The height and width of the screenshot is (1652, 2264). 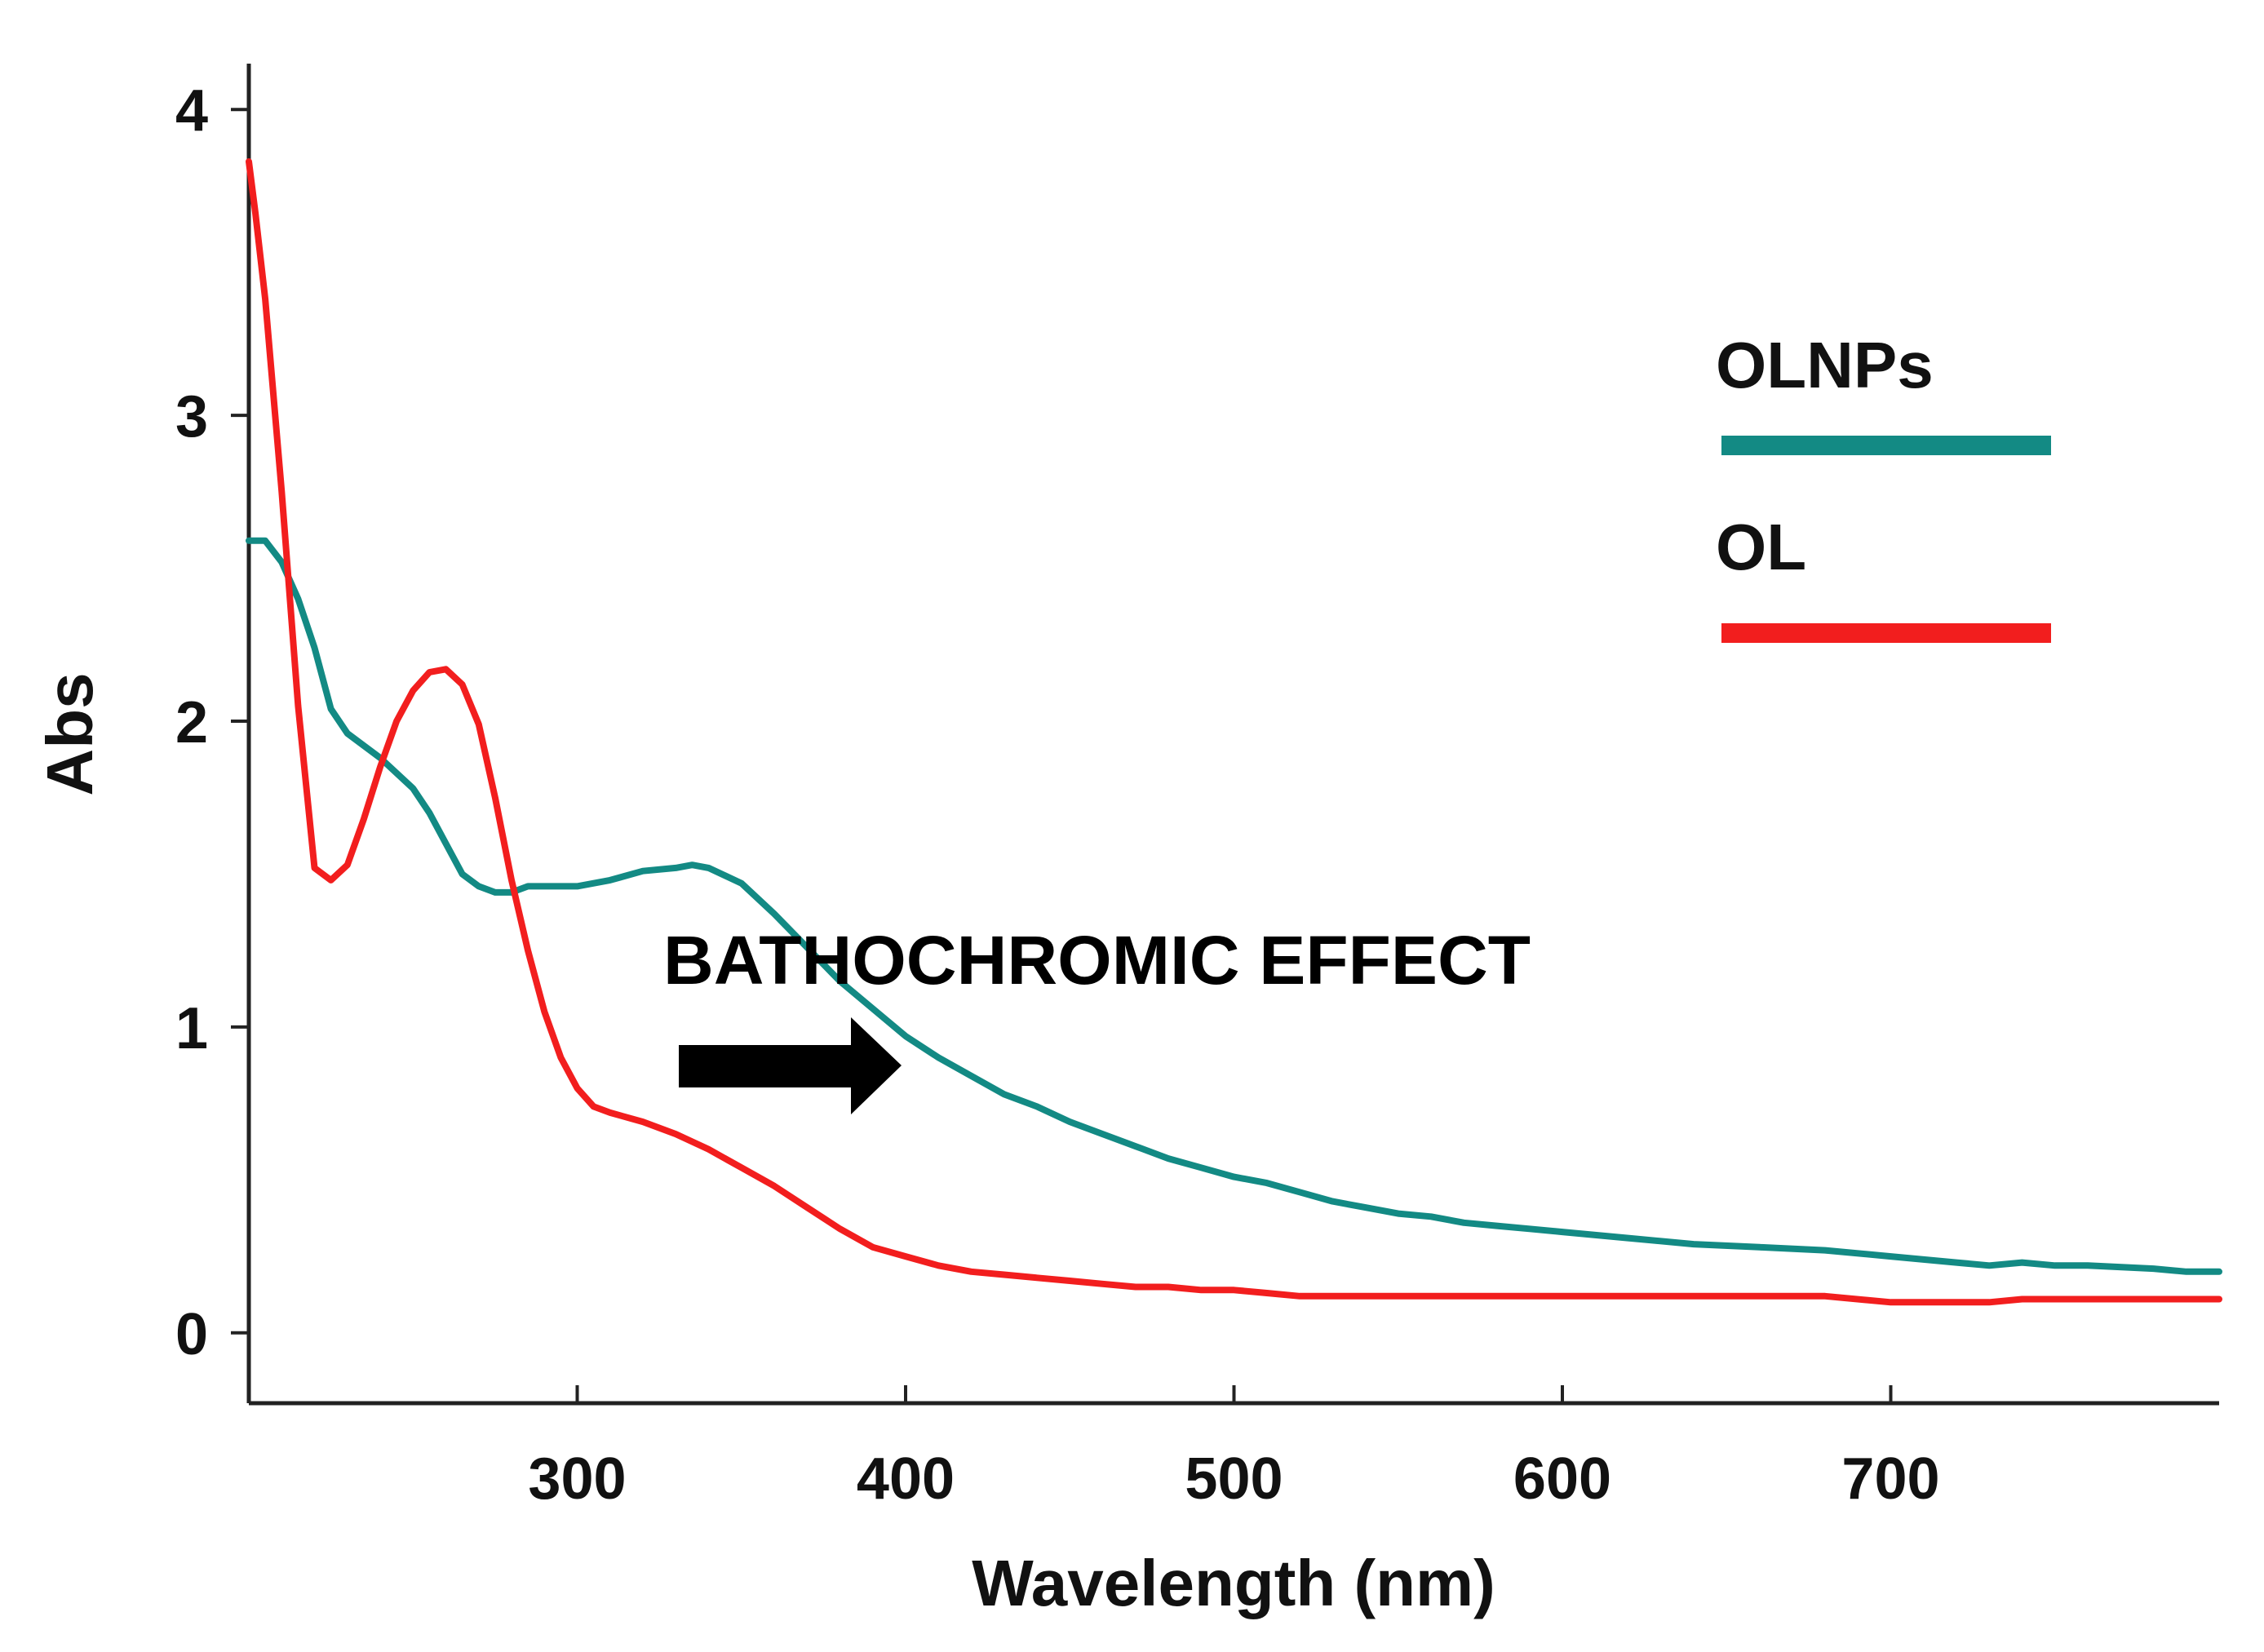 What do you see at coordinates (69, 733) in the screenshot?
I see `y-axis-title: Abs` at bounding box center [69, 733].